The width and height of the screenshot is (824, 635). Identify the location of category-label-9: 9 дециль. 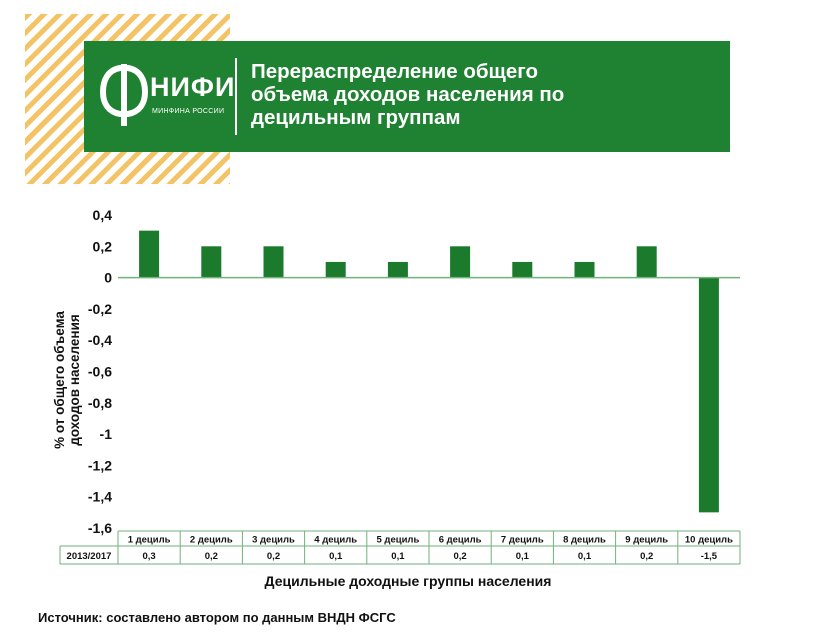
(646, 540).